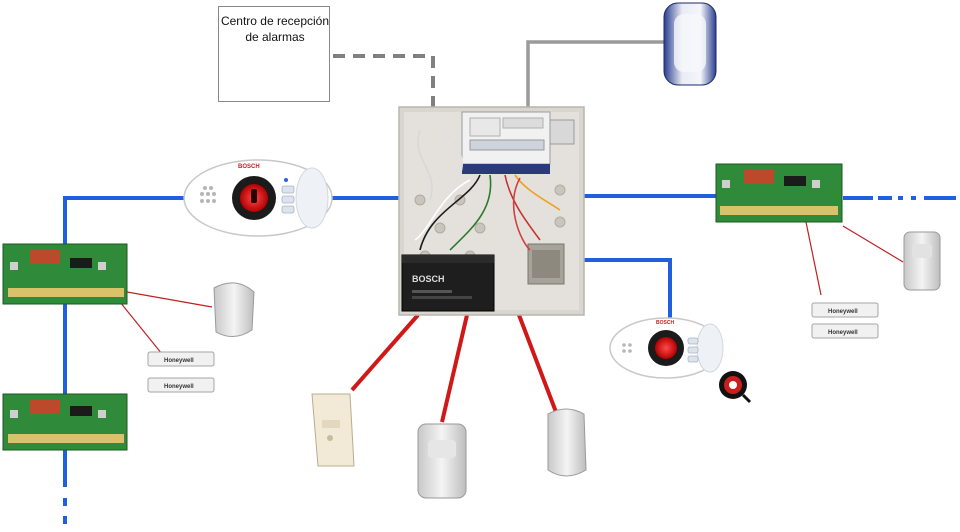 This screenshot has width=960, height=532. I want to click on proximity-tag, so click(735, 387).